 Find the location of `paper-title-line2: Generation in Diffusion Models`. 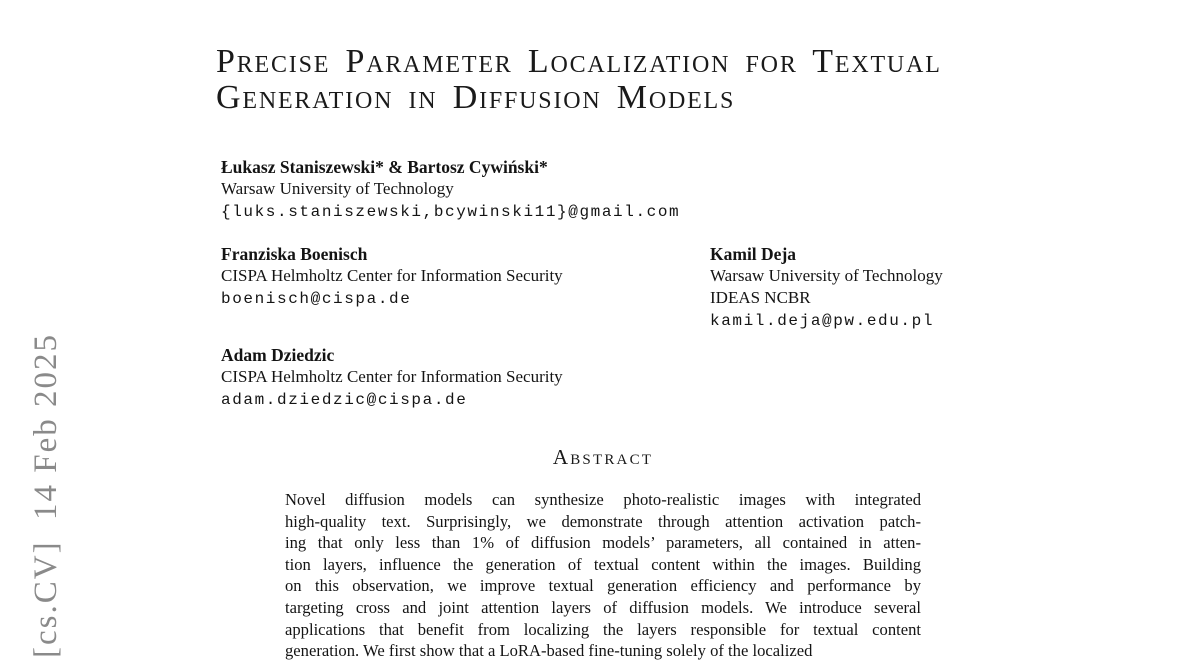

paper-title-line2: Generation in Diffusion Models is located at coordinates (476, 97).